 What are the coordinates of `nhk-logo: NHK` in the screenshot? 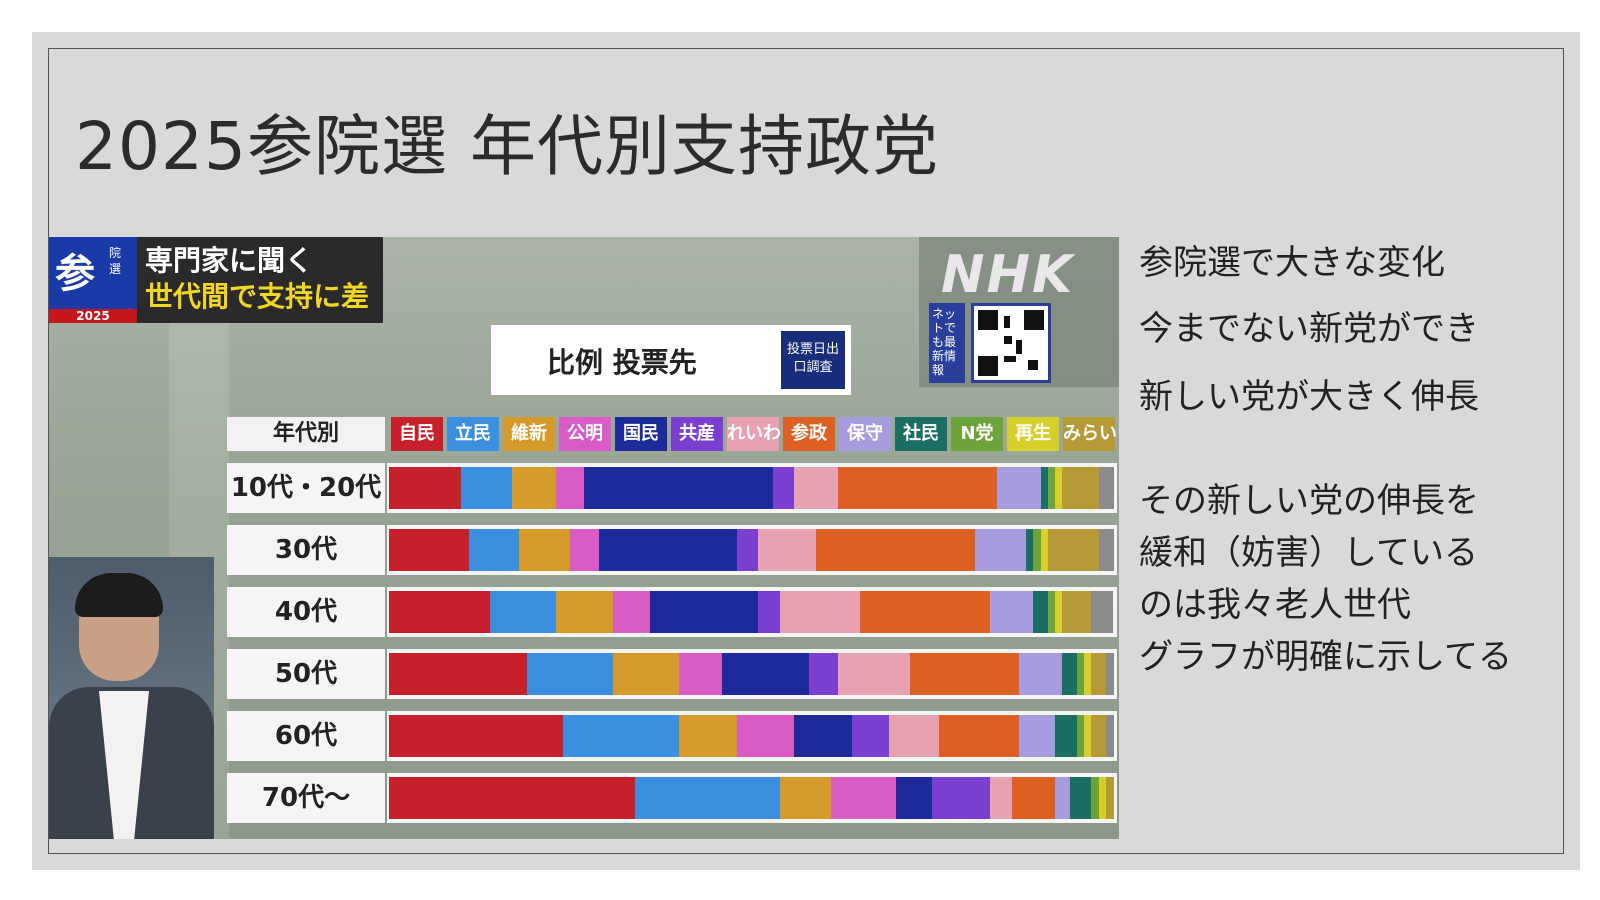 It's located at (1008, 275).